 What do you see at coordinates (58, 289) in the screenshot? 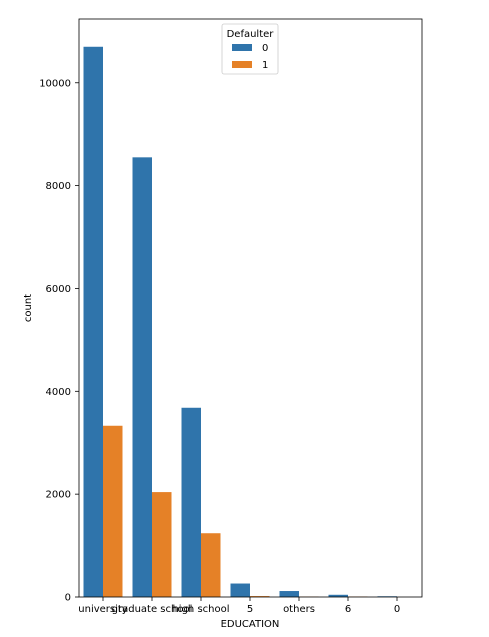
I see `y-tick-label-6000: 6000` at bounding box center [58, 289].